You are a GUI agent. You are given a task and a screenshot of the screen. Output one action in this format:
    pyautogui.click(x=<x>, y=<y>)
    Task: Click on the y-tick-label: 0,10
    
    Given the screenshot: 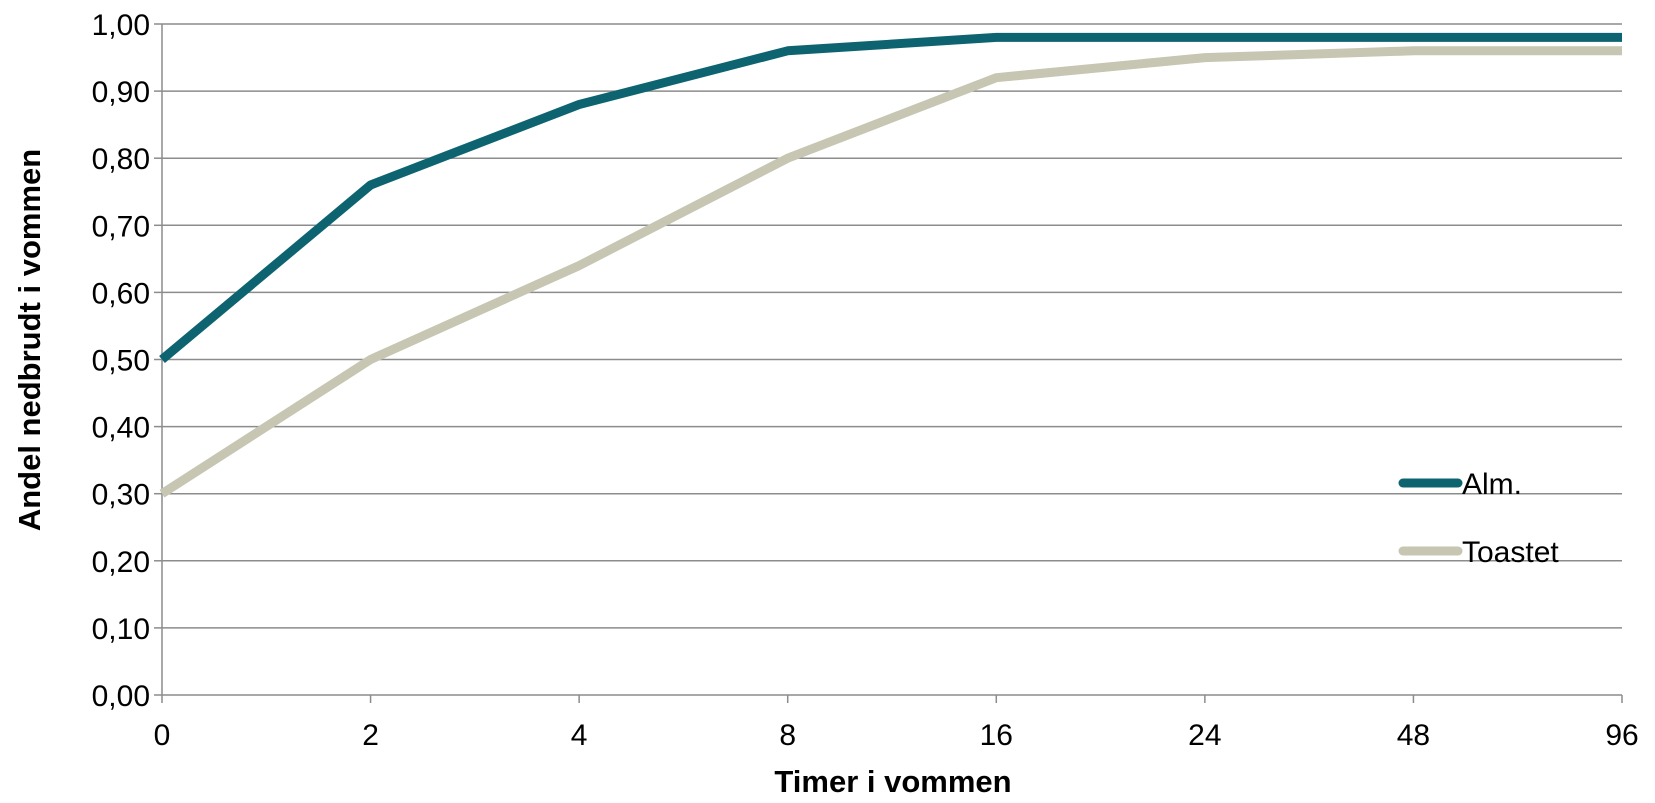 What is the action you would take?
    pyautogui.click(x=121, y=629)
    